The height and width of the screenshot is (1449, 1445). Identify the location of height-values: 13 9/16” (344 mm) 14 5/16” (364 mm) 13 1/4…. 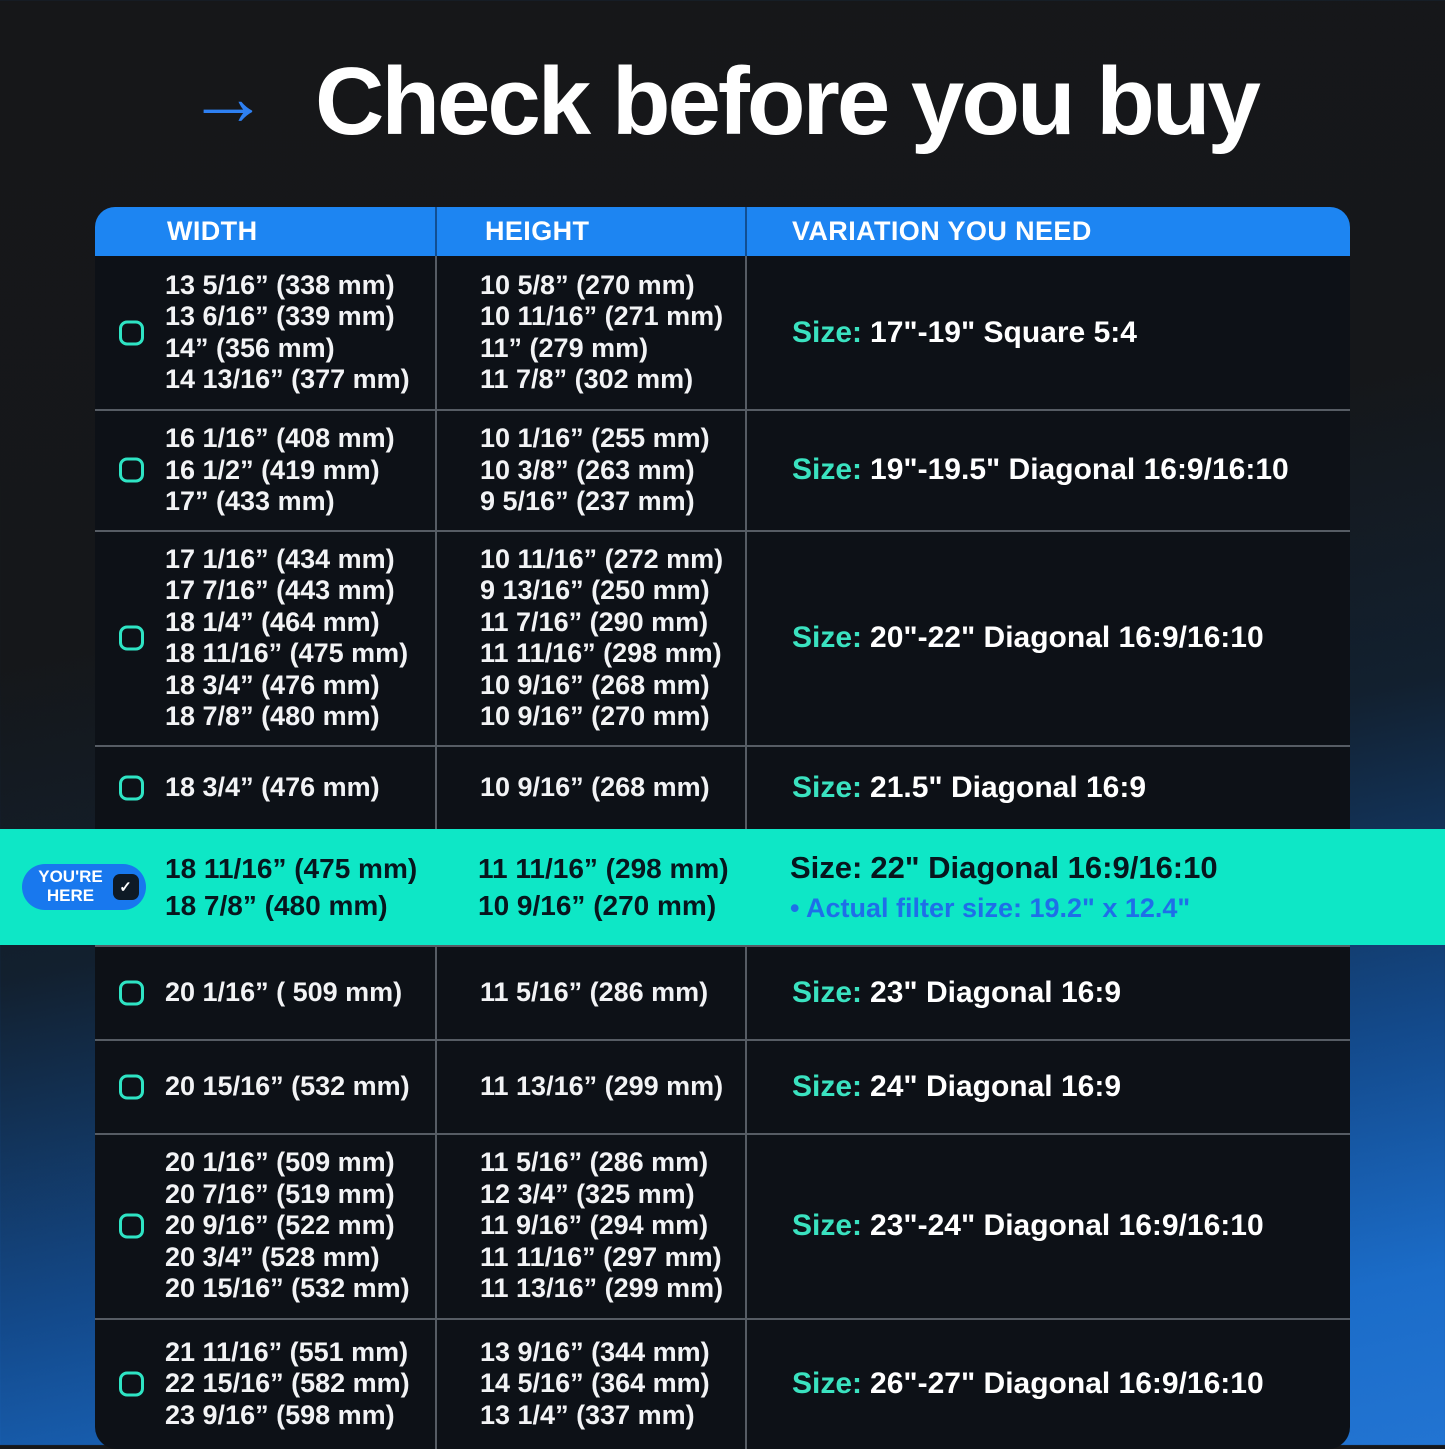
(612, 1384).